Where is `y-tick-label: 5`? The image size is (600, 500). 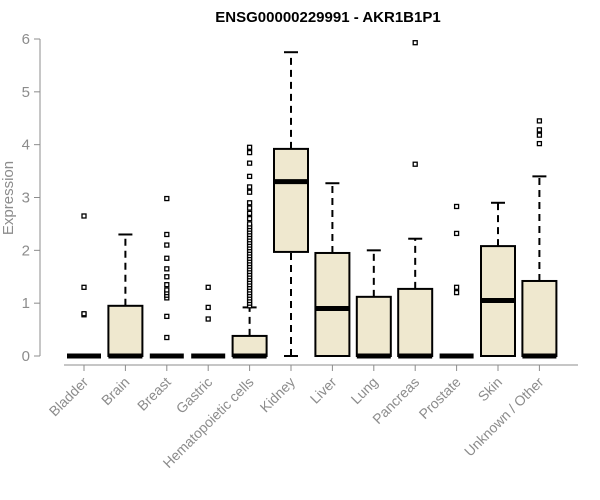
y-tick-label: 5 is located at coordinates (26, 92).